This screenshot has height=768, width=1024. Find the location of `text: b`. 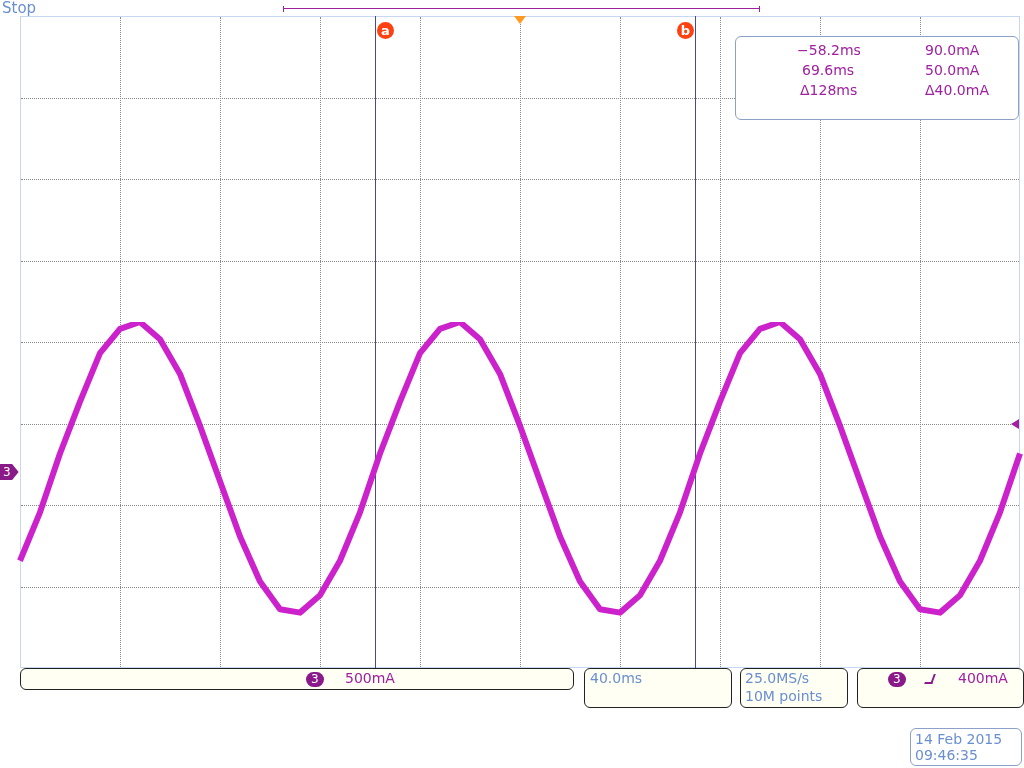

text: b is located at coordinates (685, 30).